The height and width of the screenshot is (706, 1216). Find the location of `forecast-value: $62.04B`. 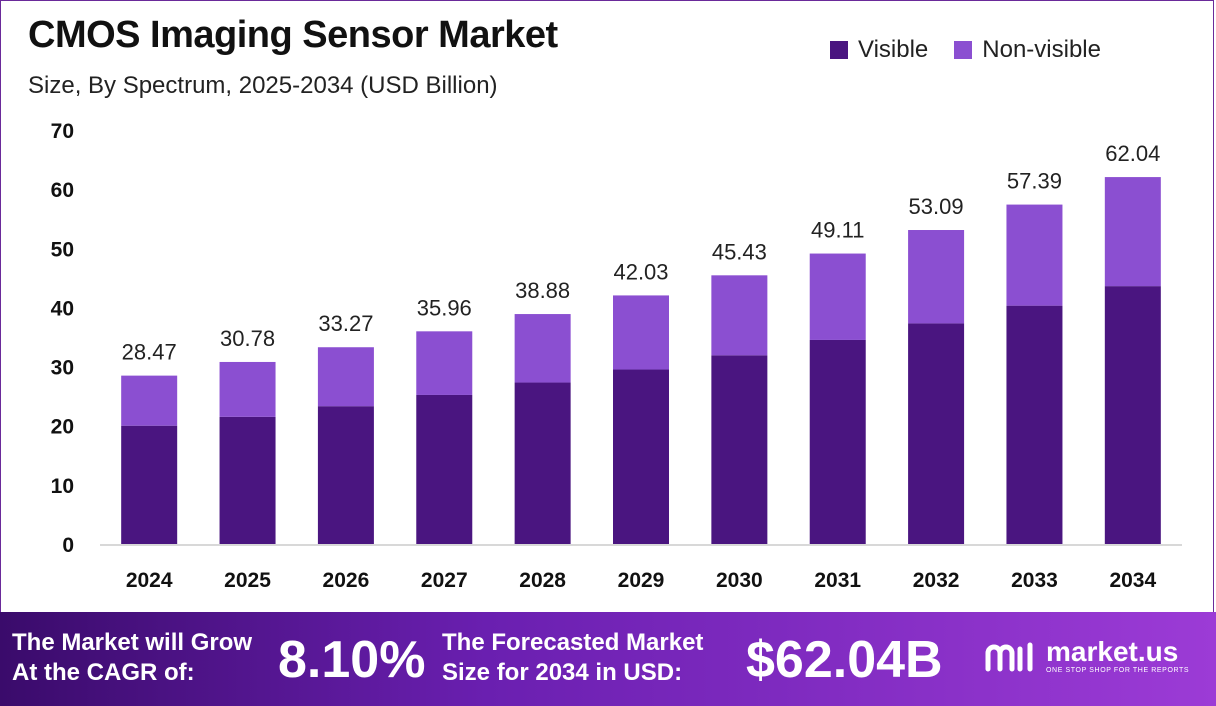

forecast-value: $62.04B is located at coordinates (844, 660).